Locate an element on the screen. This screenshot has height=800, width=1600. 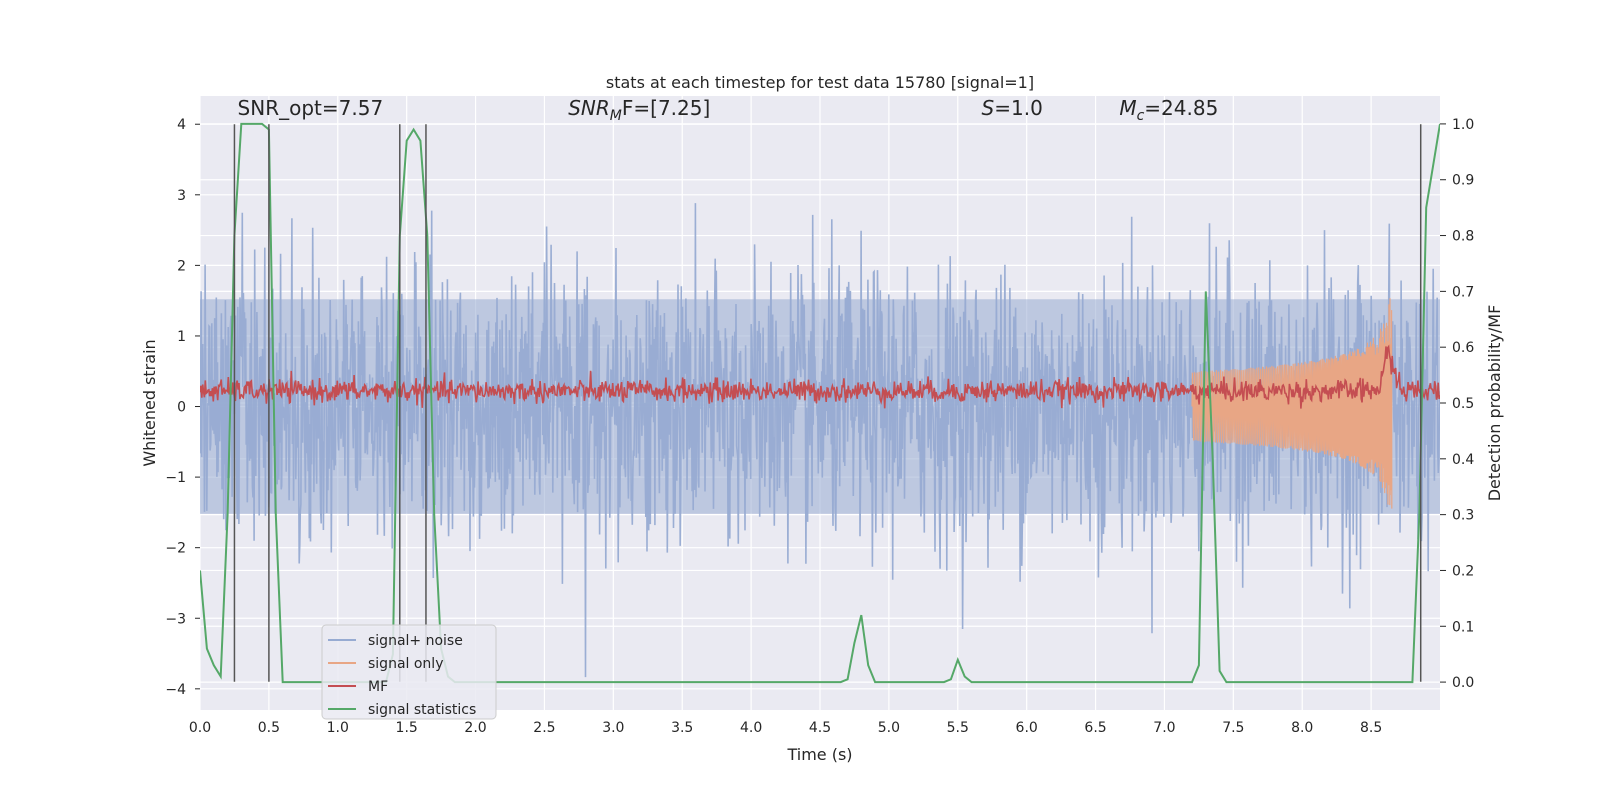
y-tick-label-right: 0.2 is located at coordinates (1463, 571).